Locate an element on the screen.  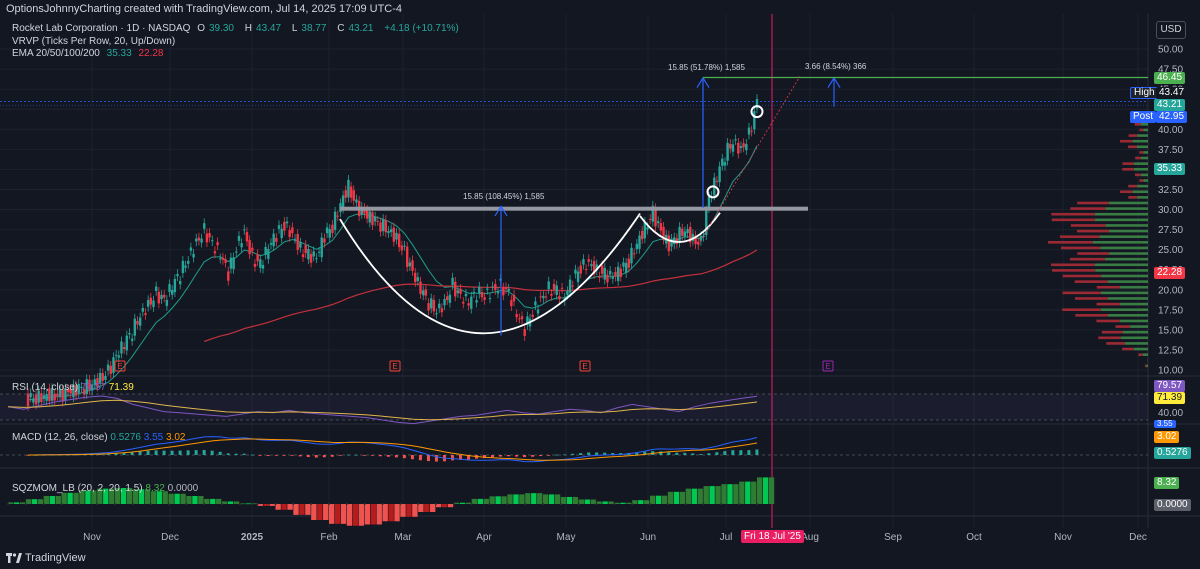
earnings-letter: E is located at coordinates (827, 366).